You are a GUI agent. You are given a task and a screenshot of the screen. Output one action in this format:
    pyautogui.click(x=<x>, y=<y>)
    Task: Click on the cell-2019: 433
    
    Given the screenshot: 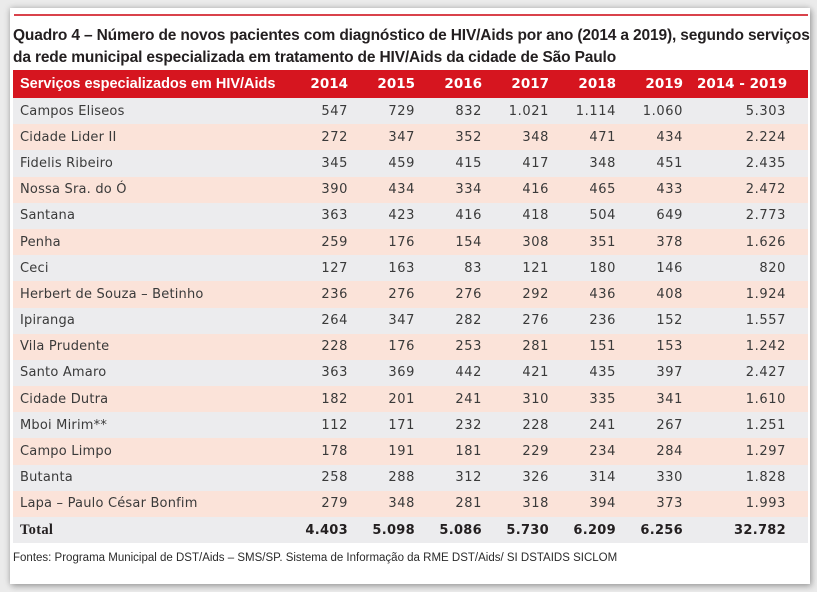 What is the action you would take?
    pyautogui.click(x=669, y=190)
    